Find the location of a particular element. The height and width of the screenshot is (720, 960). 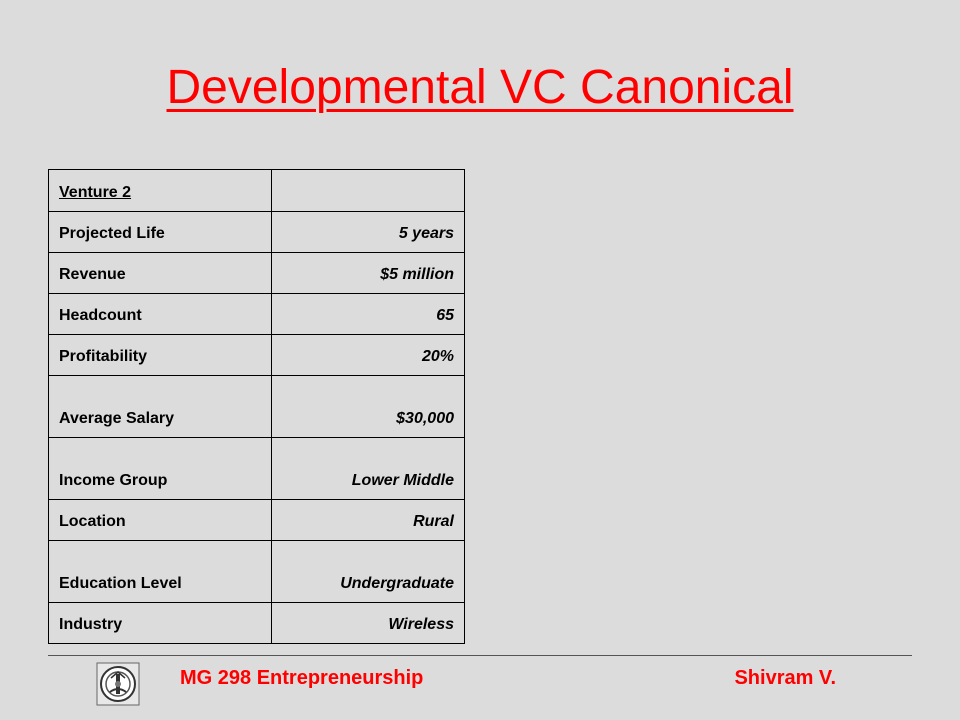

table-row: Venture 2 is located at coordinates (256, 190).